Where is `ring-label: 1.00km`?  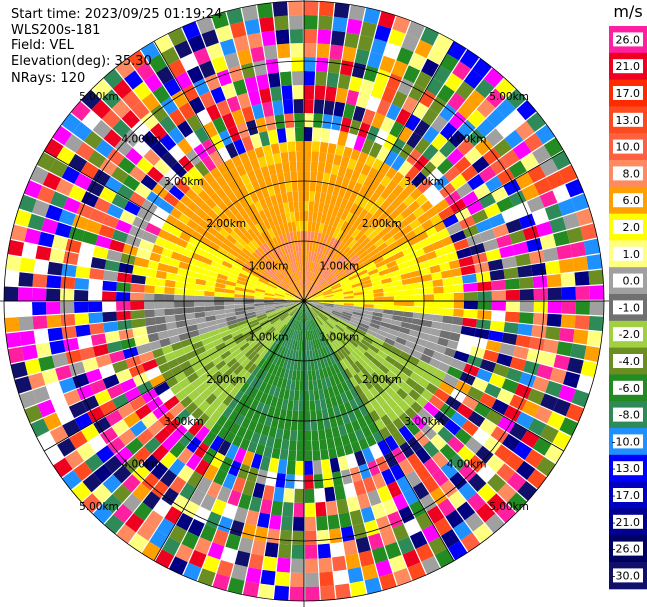 ring-label: 1.00km is located at coordinates (269, 267).